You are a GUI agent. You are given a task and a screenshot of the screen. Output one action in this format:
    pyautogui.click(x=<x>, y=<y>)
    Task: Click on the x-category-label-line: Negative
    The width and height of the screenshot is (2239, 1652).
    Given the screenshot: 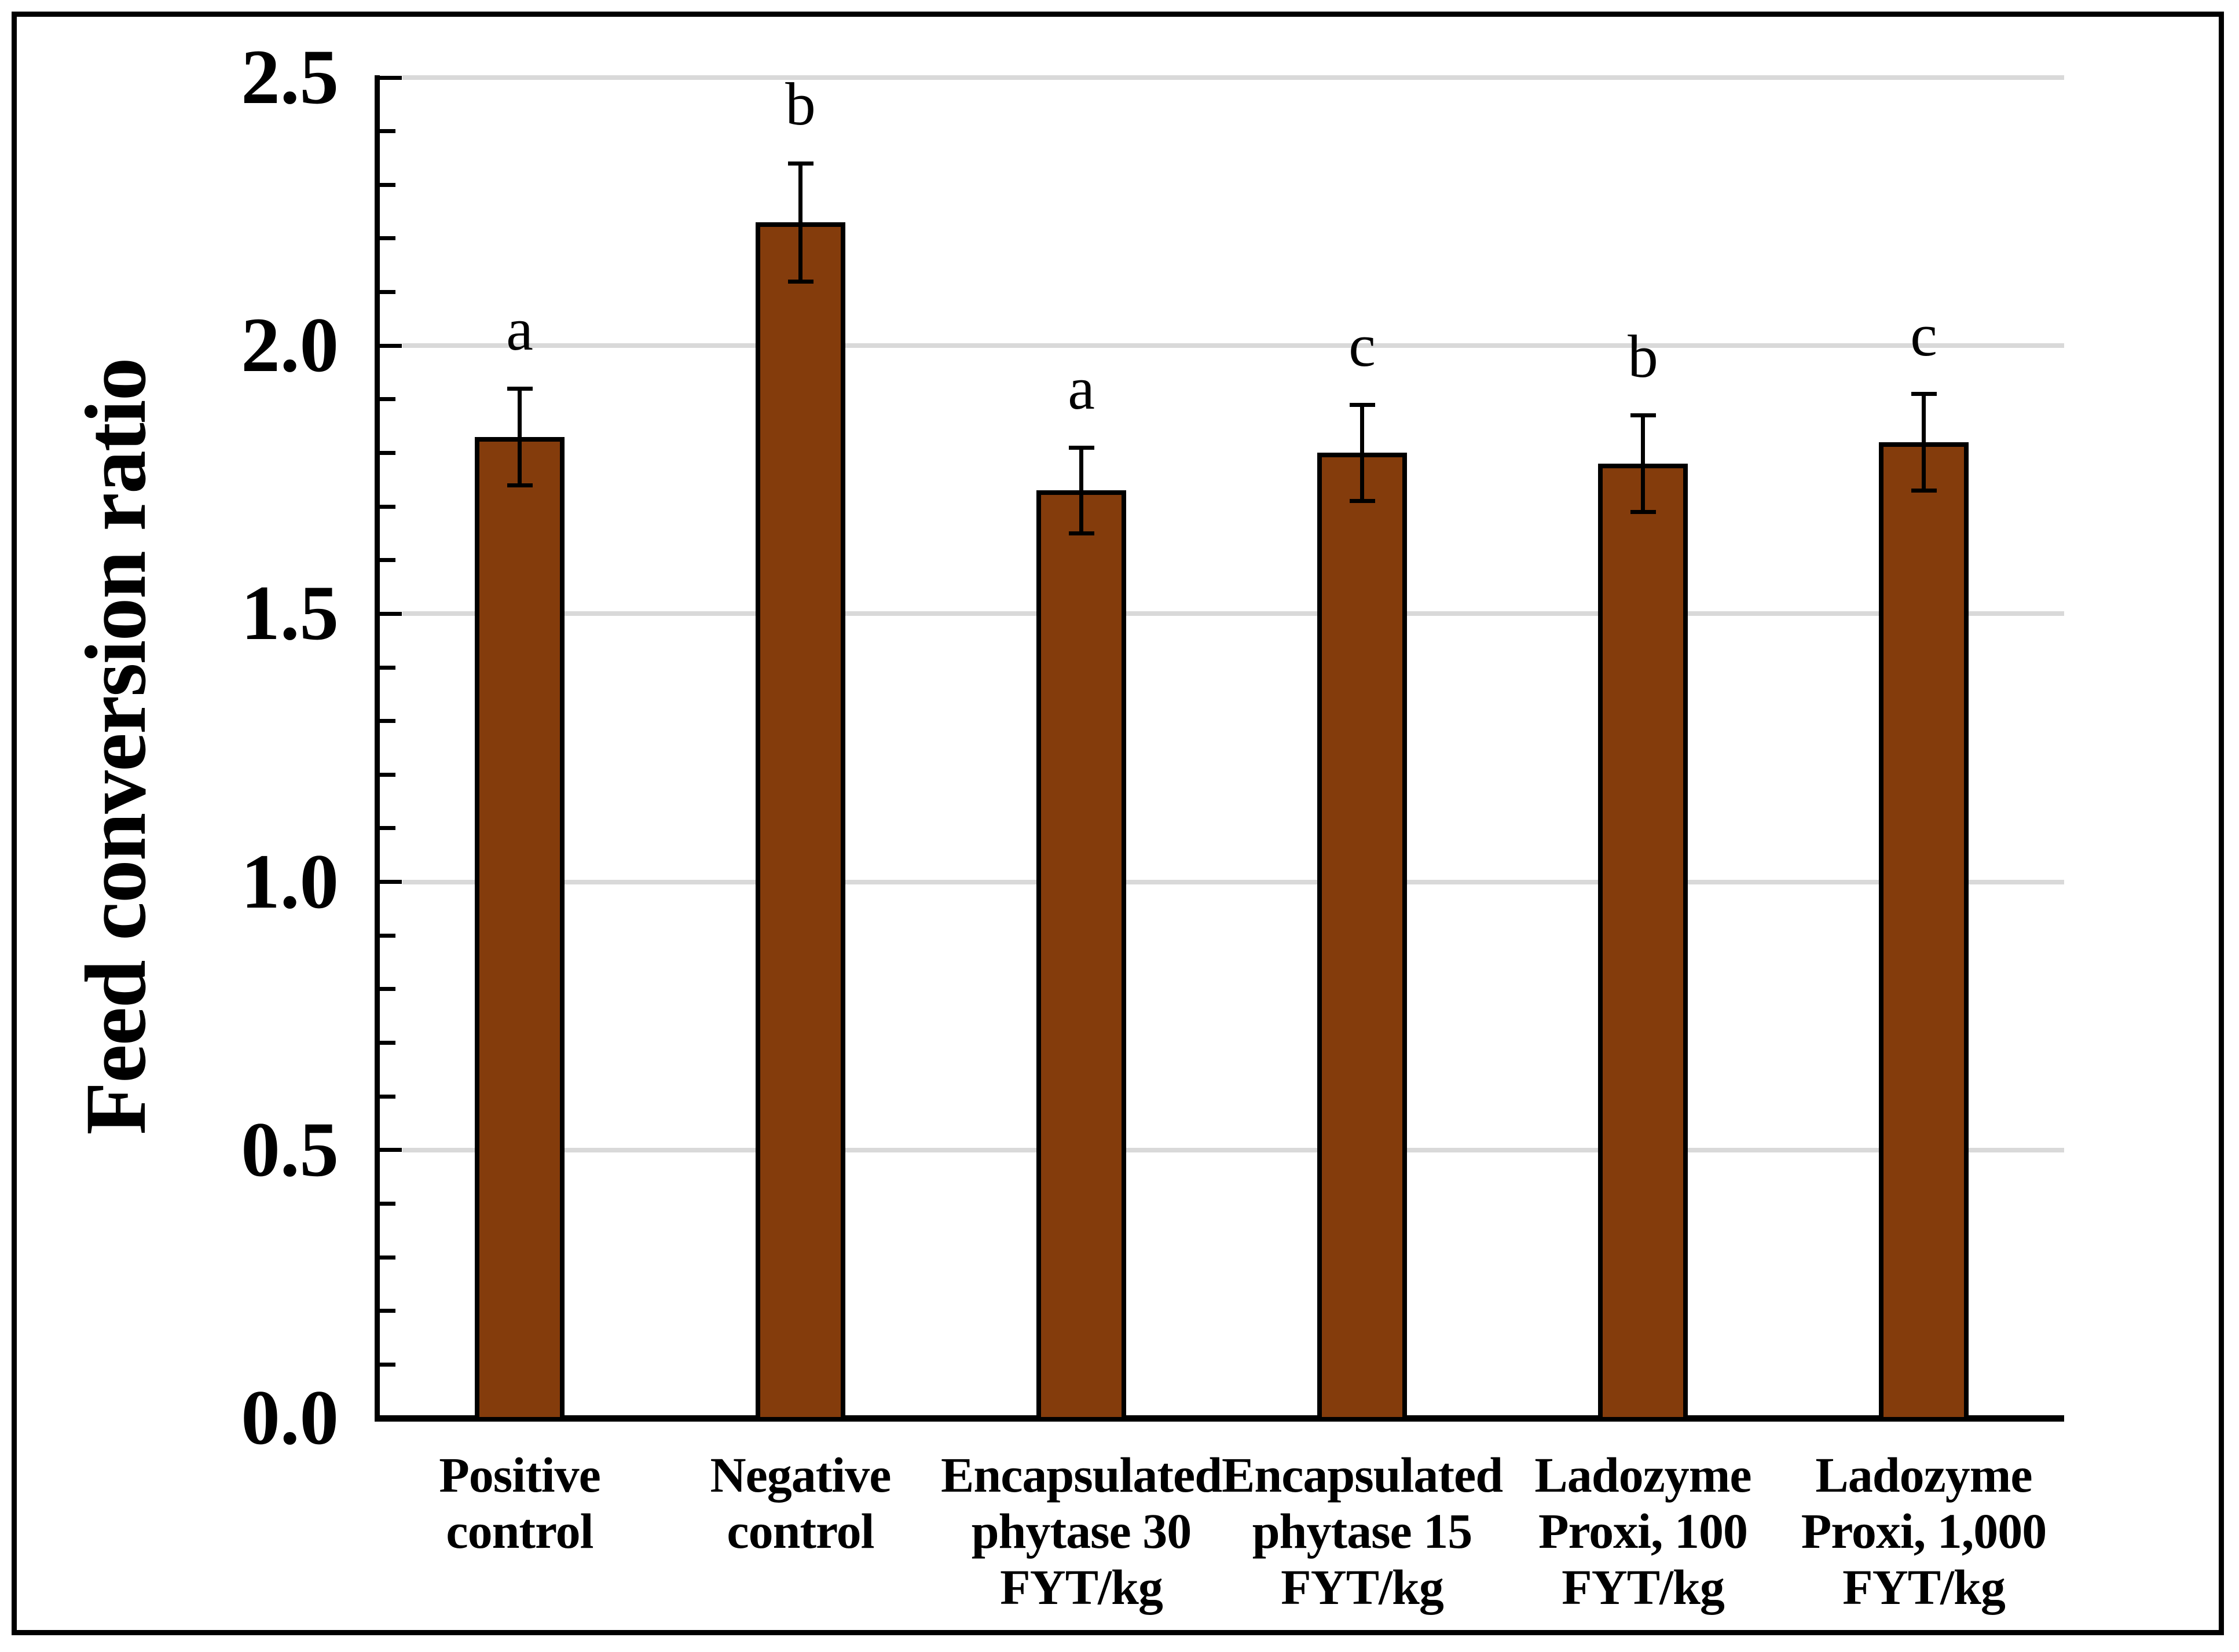 What is the action you would take?
    pyautogui.click(x=801, y=1475)
    